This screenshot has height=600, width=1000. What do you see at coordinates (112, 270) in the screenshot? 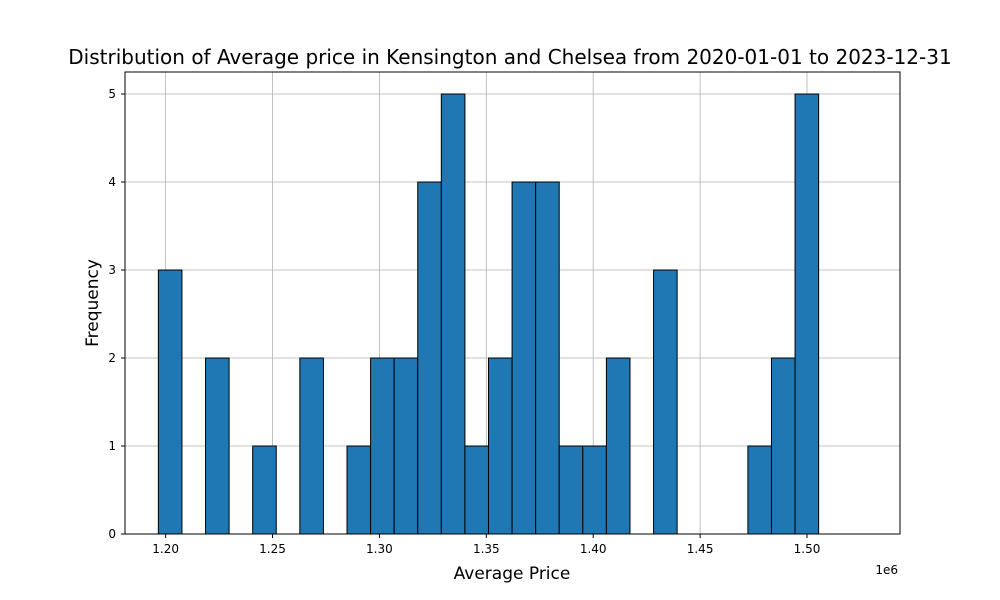
I see `y-tick-label: 3` at bounding box center [112, 270].